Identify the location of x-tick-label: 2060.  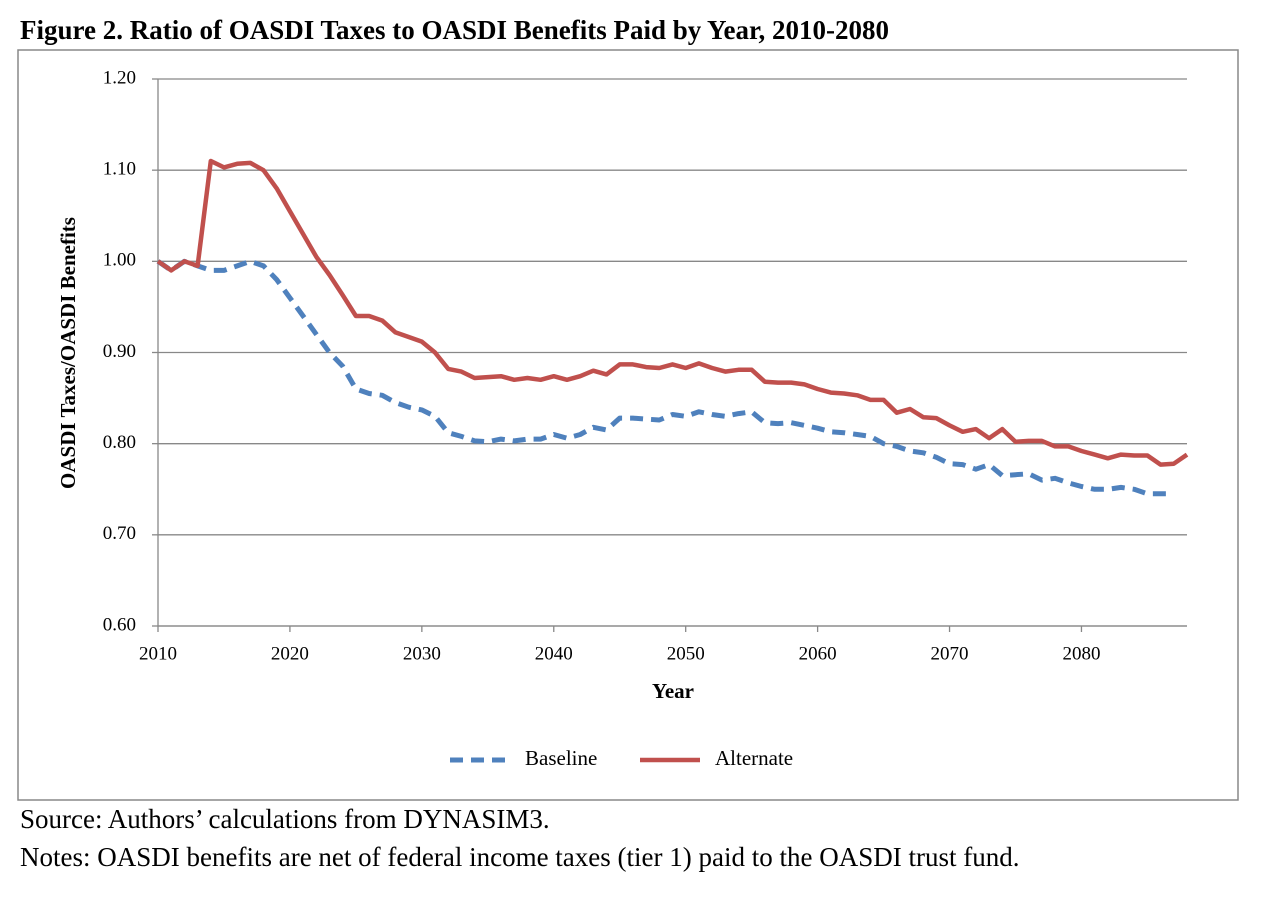
(818, 653).